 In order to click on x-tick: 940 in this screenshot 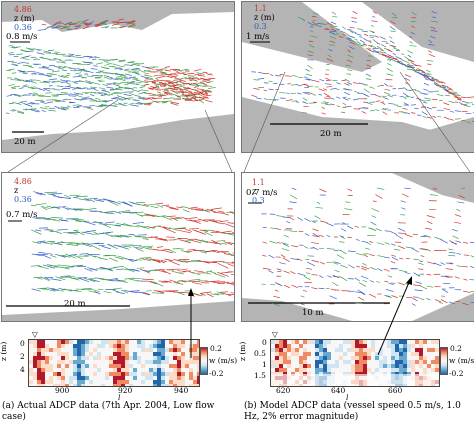, I will do `click(181, 390)`.